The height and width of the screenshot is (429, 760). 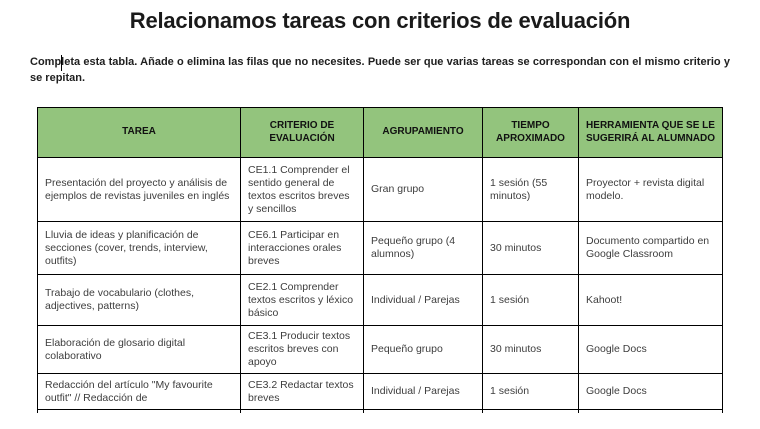 I want to click on cell-tiempo: 1 sesión (55 minutos), so click(x=530, y=189).